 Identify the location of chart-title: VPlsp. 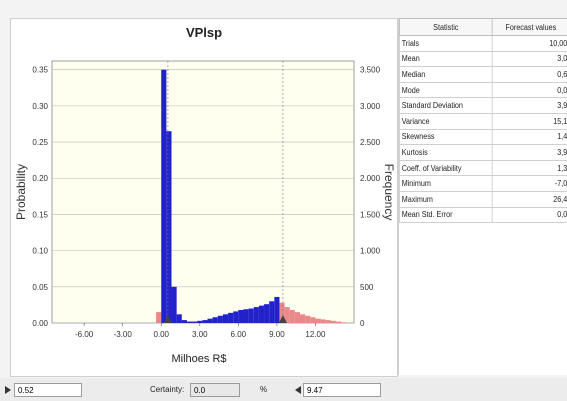
(204, 32).